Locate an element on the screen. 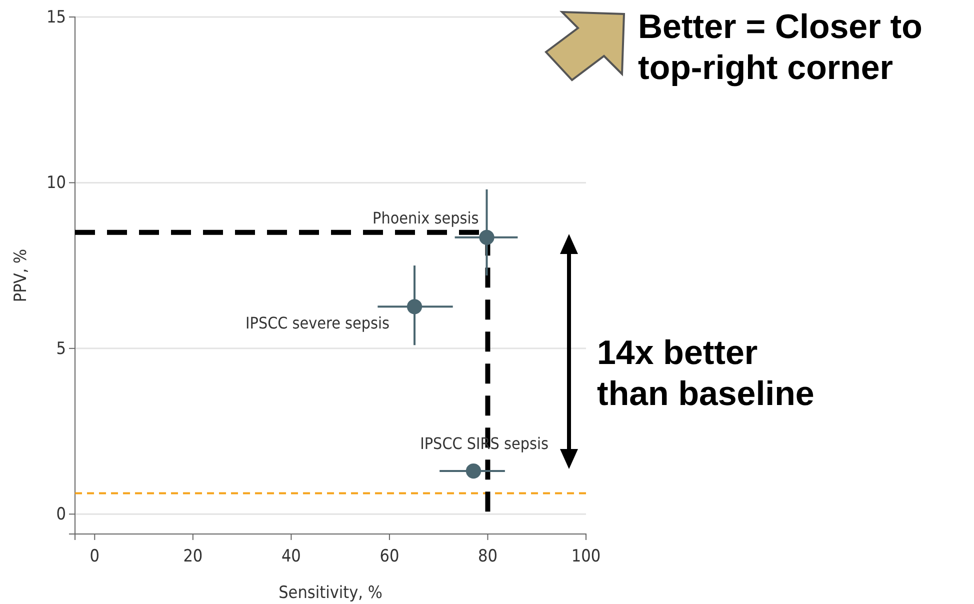 Image resolution: width=974 pixels, height=604 pixels. x-tick-label: 0 is located at coordinates (95, 556).